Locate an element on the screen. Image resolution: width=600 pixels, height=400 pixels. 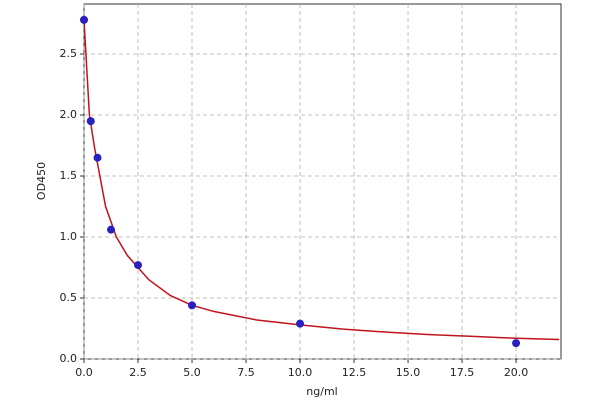
y-tick-label: 1.0 is located at coordinates (69, 236).